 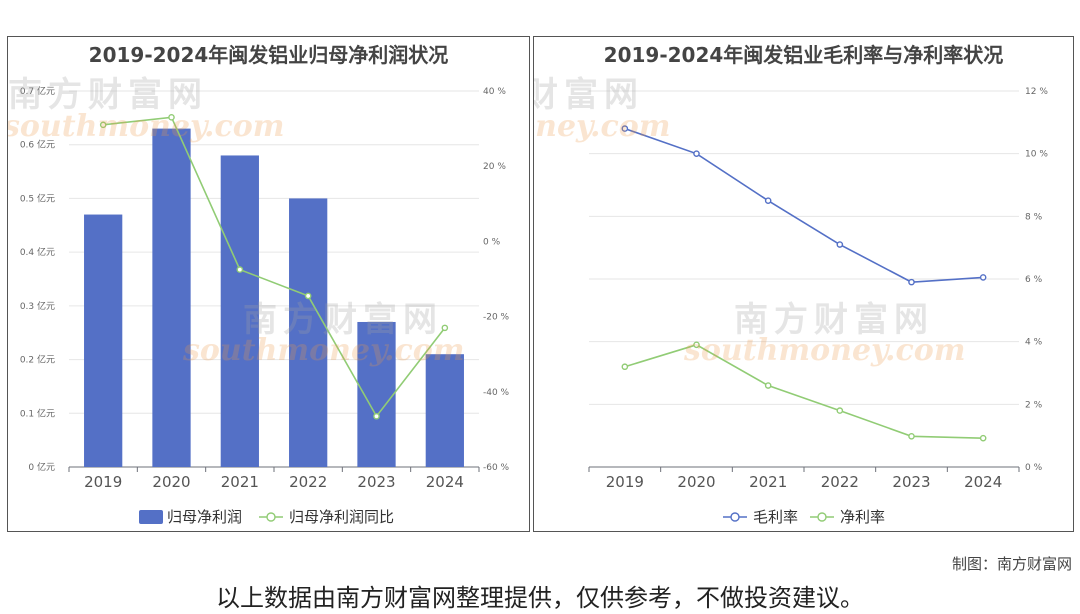 I want to click on y-left-tick-label: 0 亿元, so click(x=41, y=467).